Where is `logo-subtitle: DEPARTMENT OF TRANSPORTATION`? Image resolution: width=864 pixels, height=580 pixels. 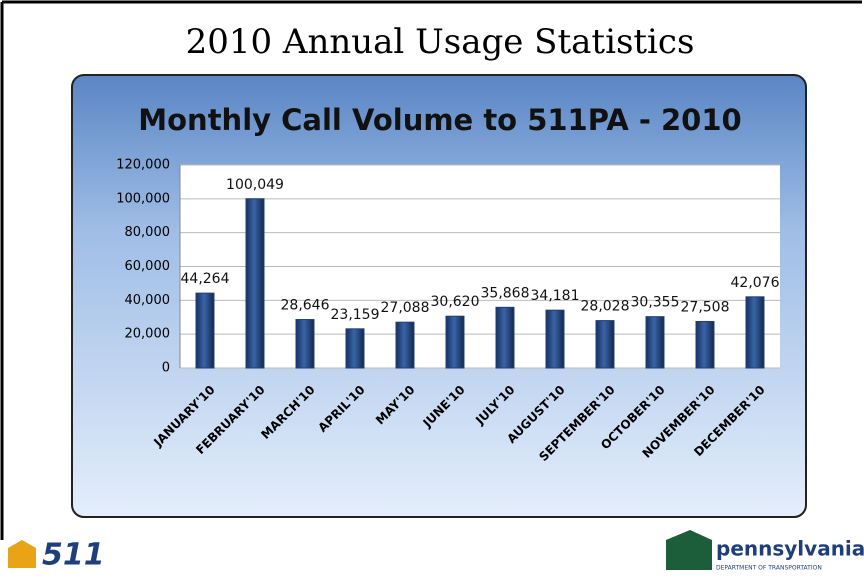
logo-subtitle: DEPARTMENT OF TRANSPORTATION is located at coordinates (769, 568).